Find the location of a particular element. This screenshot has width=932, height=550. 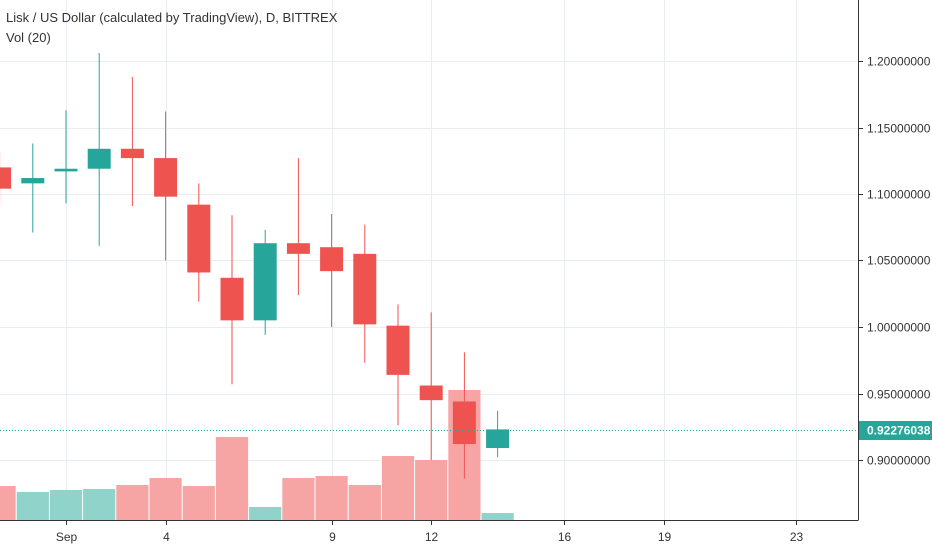

x-tick-label: 23 is located at coordinates (797, 537).